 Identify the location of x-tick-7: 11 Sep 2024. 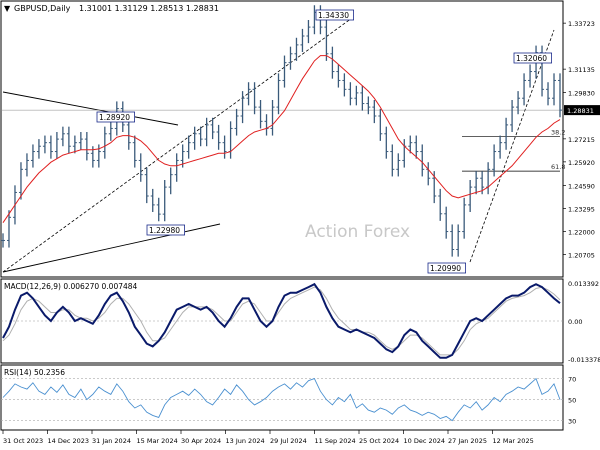
(335, 441).